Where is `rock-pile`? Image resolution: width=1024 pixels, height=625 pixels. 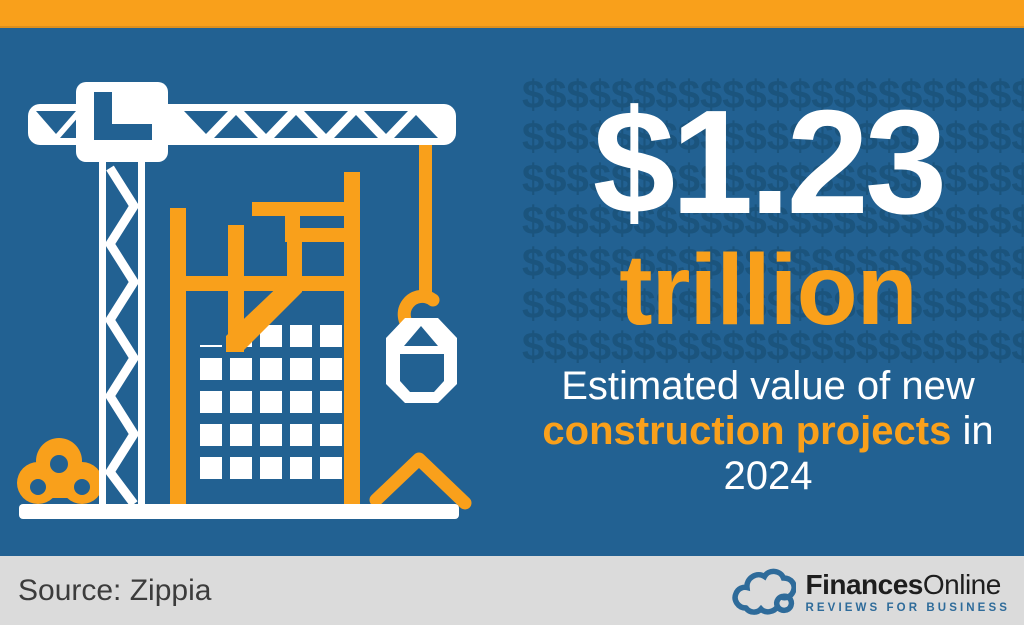
rock-pile is located at coordinates (60, 471).